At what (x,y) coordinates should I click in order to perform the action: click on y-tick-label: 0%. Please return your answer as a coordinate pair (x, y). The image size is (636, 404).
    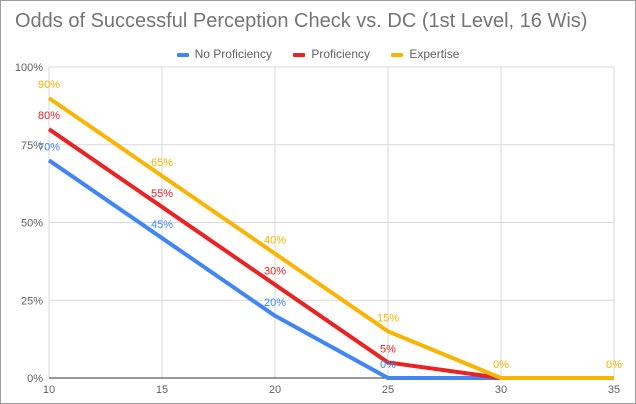
    Looking at the image, I should click on (35, 379).